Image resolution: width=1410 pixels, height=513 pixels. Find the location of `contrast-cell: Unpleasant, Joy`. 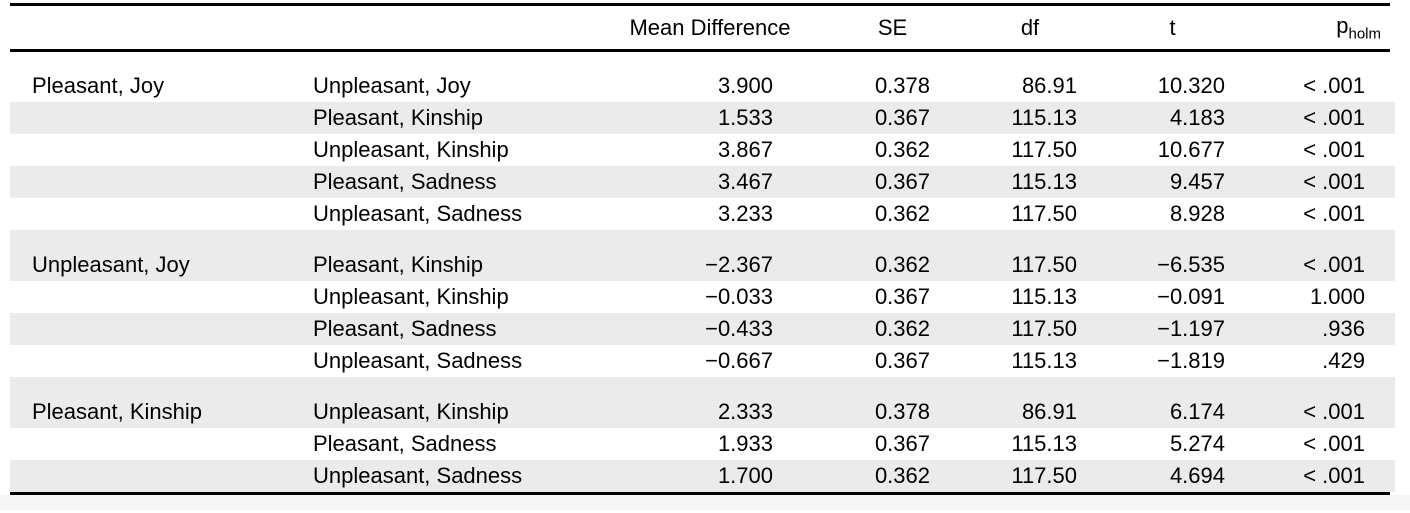

contrast-cell: Unpleasant, Joy is located at coordinates (392, 85).